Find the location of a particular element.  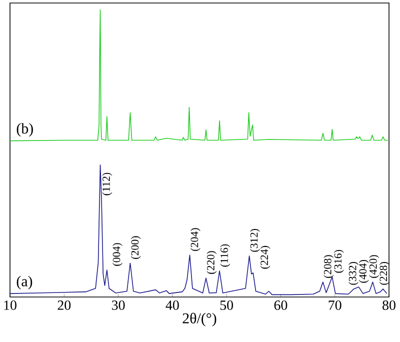

annotation: (316) is located at coordinates (339, 261).